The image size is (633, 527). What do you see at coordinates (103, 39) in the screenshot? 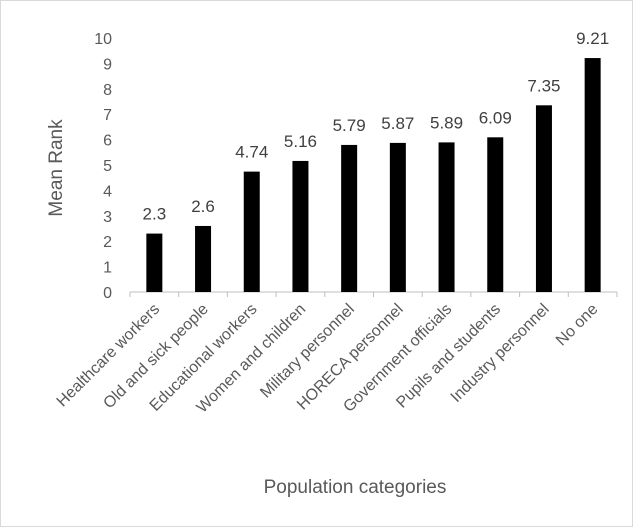
I see `y-tick-label: 10` at bounding box center [103, 39].